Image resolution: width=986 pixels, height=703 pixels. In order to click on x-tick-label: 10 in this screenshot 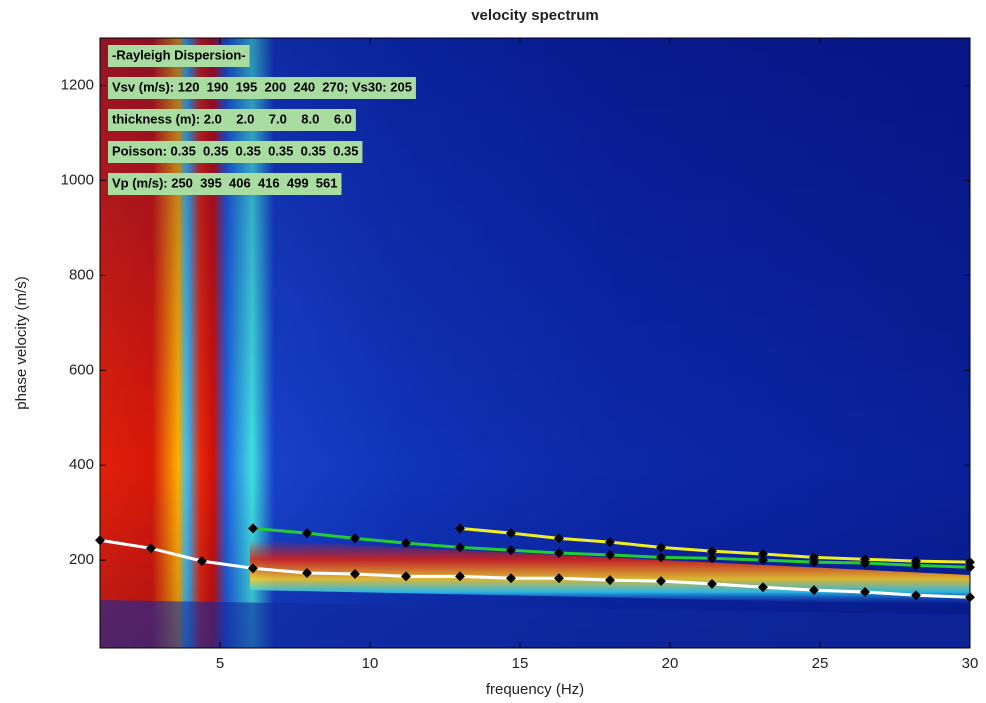, I will do `click(370, 663)`.